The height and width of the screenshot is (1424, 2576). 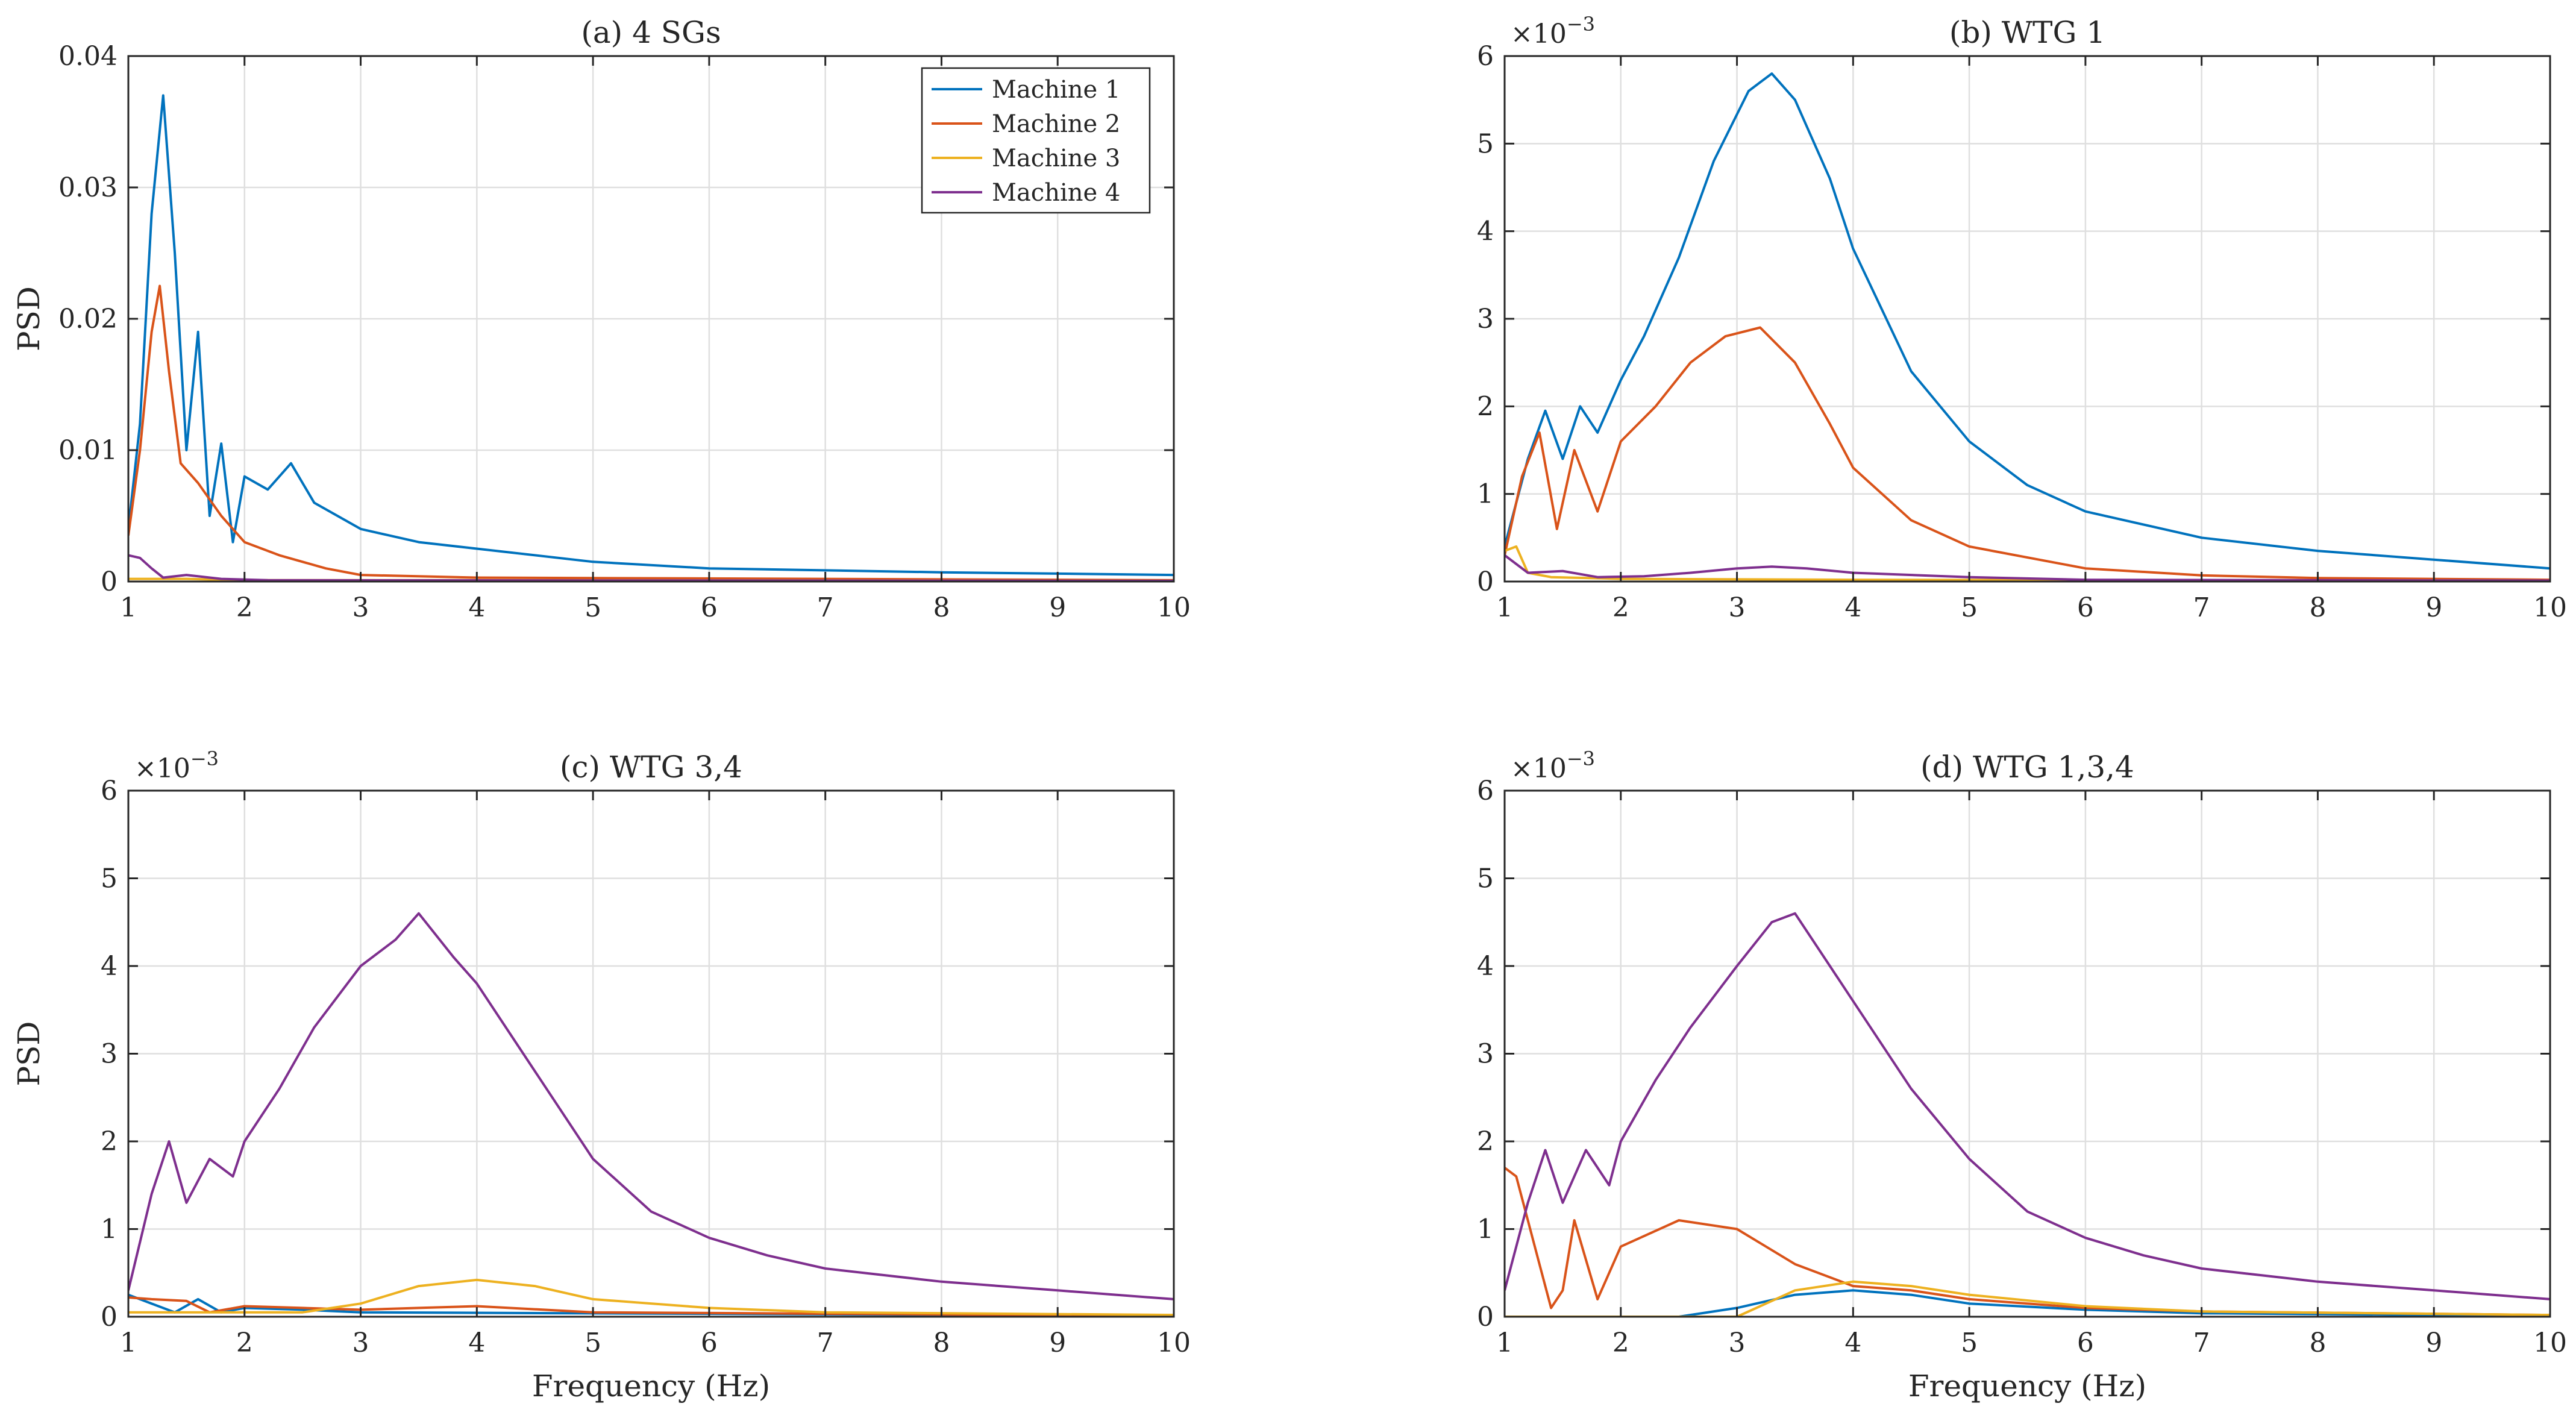 What do you see at coordinates (88, 188) in the screenshot?
I see `y-tick-label: 0.03` at bounding box center [88, 188].